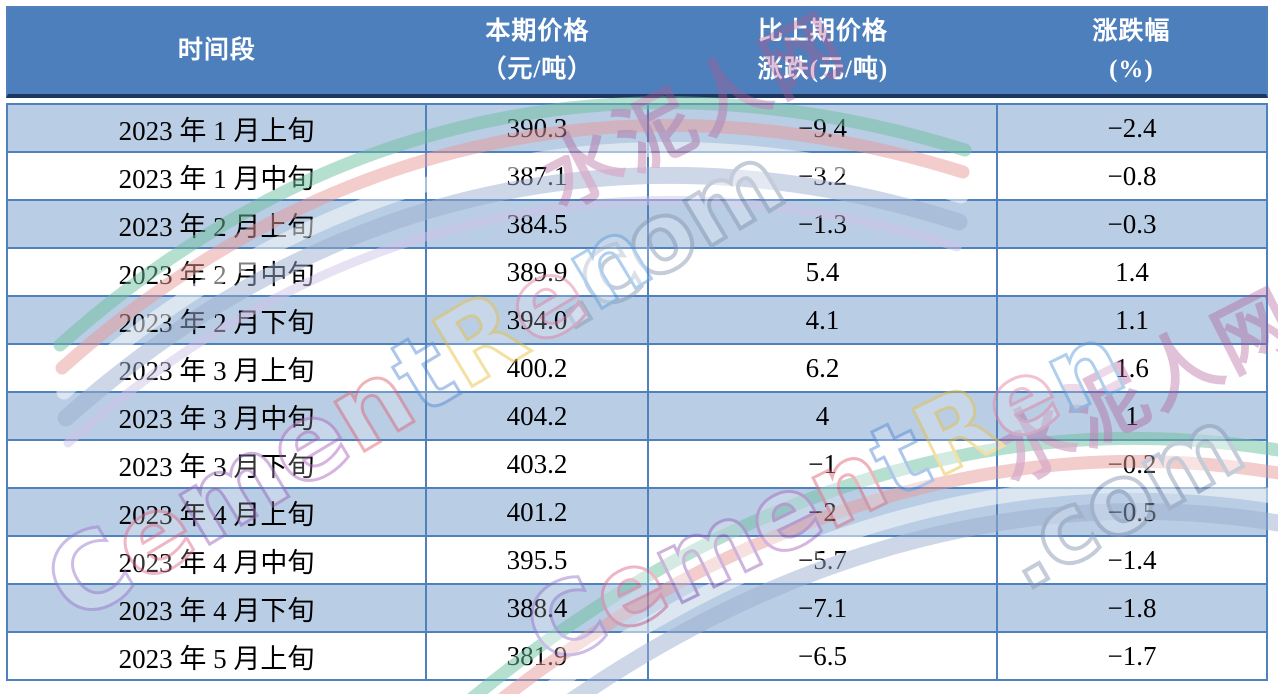  What do you see at coordinates (538, 560) in the screenshot?
I see `price-cell: 395.5` at bounding box center [538, 560].